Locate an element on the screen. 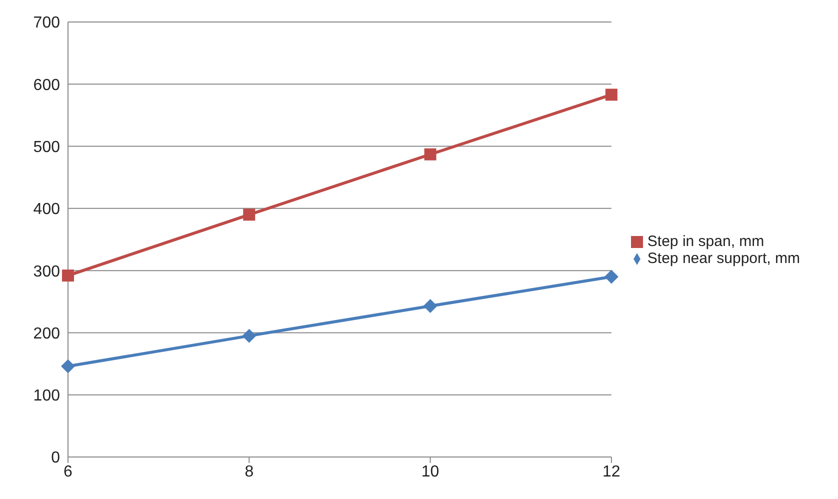  y-tick-label: 700 is located at coordinates (46, 23).